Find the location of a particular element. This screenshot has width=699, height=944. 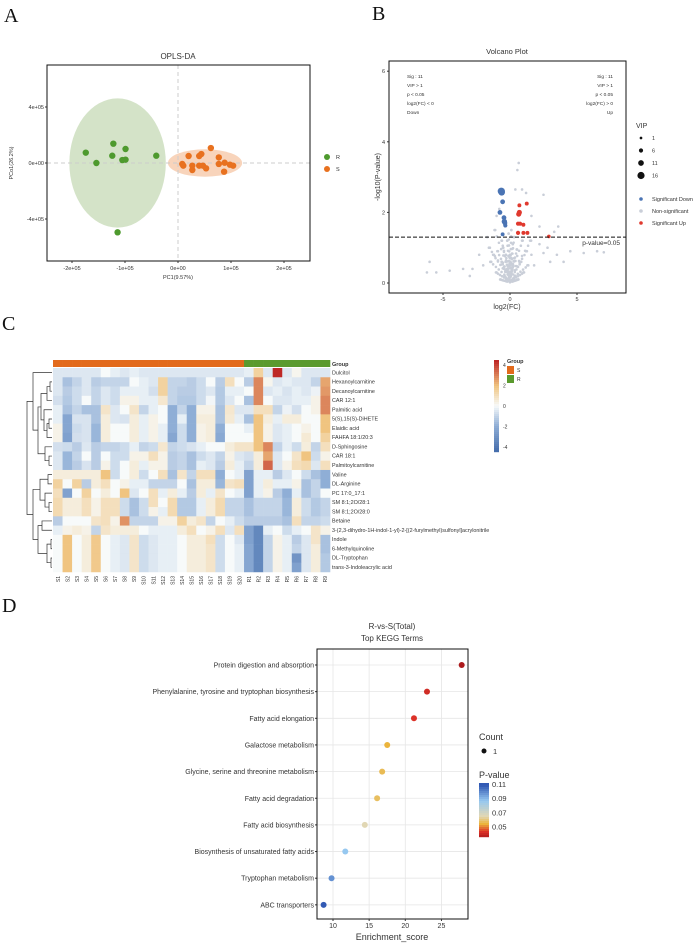

row-label: Palmitic acid is located at coordinates (347, 410).